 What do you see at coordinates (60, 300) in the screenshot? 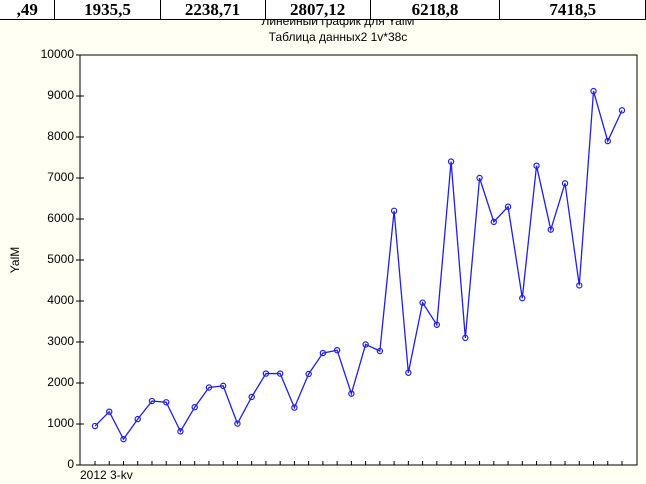
I see `y-tick-label: 4000` at bounding box center [60, 300].